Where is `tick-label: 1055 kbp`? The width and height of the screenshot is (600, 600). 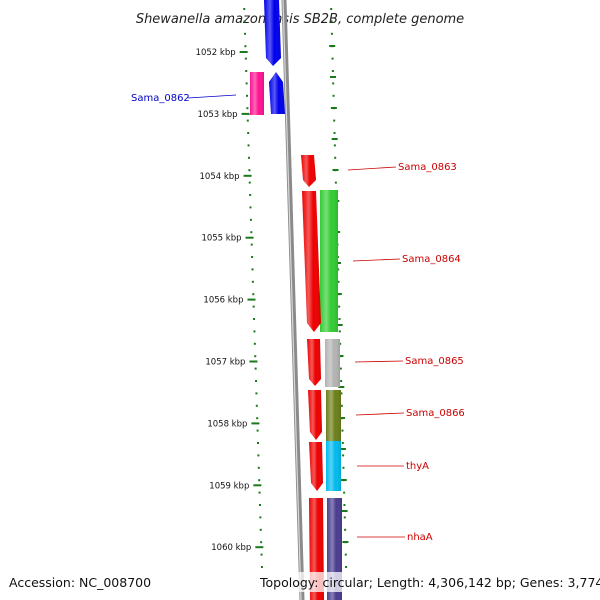 tick-label: 1055 kbp is located at coordinates (221, 239).